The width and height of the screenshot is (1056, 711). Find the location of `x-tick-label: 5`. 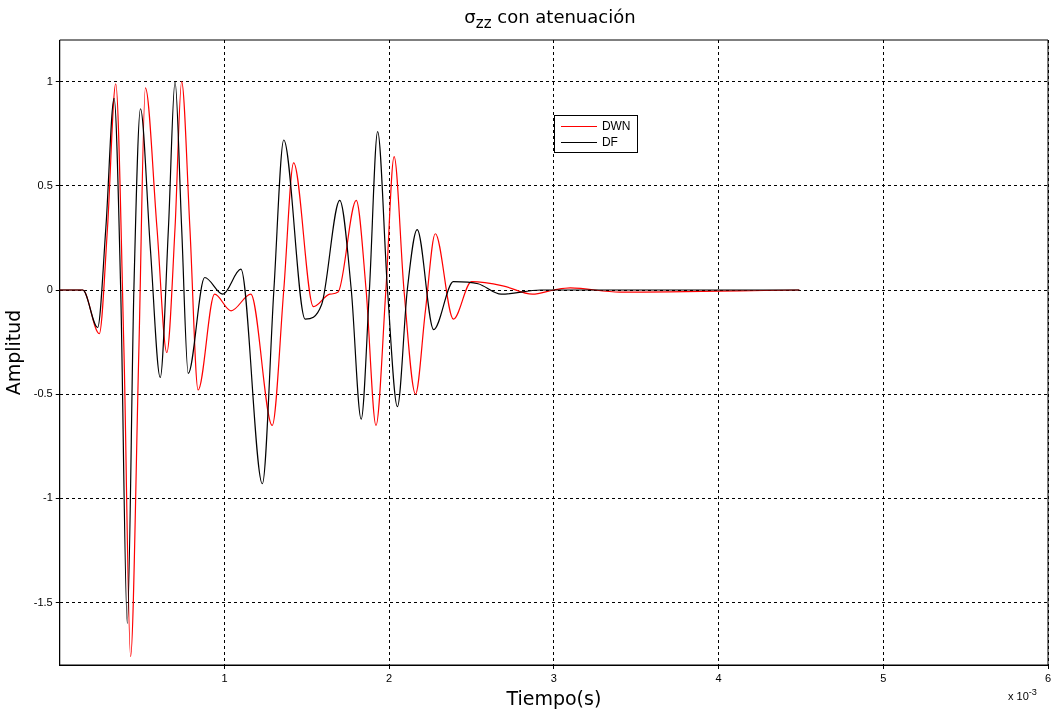

x-tick-label: 5 is located at coordinates (883, 677).